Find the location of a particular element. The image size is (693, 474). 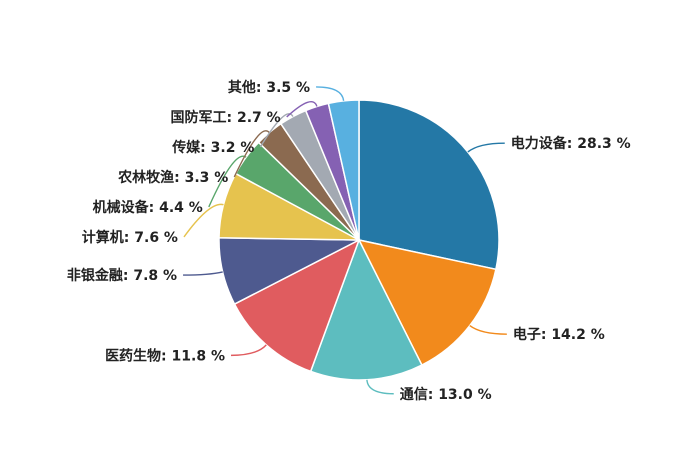

slice-label-5: 计算机: 7.6 % is located at coordinates (130, 237).